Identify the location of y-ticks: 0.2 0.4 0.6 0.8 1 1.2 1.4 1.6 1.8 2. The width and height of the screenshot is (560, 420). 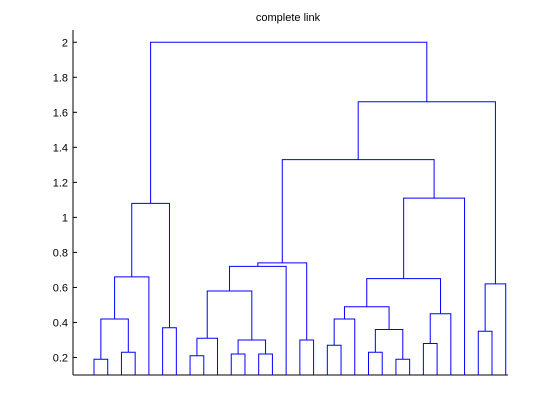
(65, 200).